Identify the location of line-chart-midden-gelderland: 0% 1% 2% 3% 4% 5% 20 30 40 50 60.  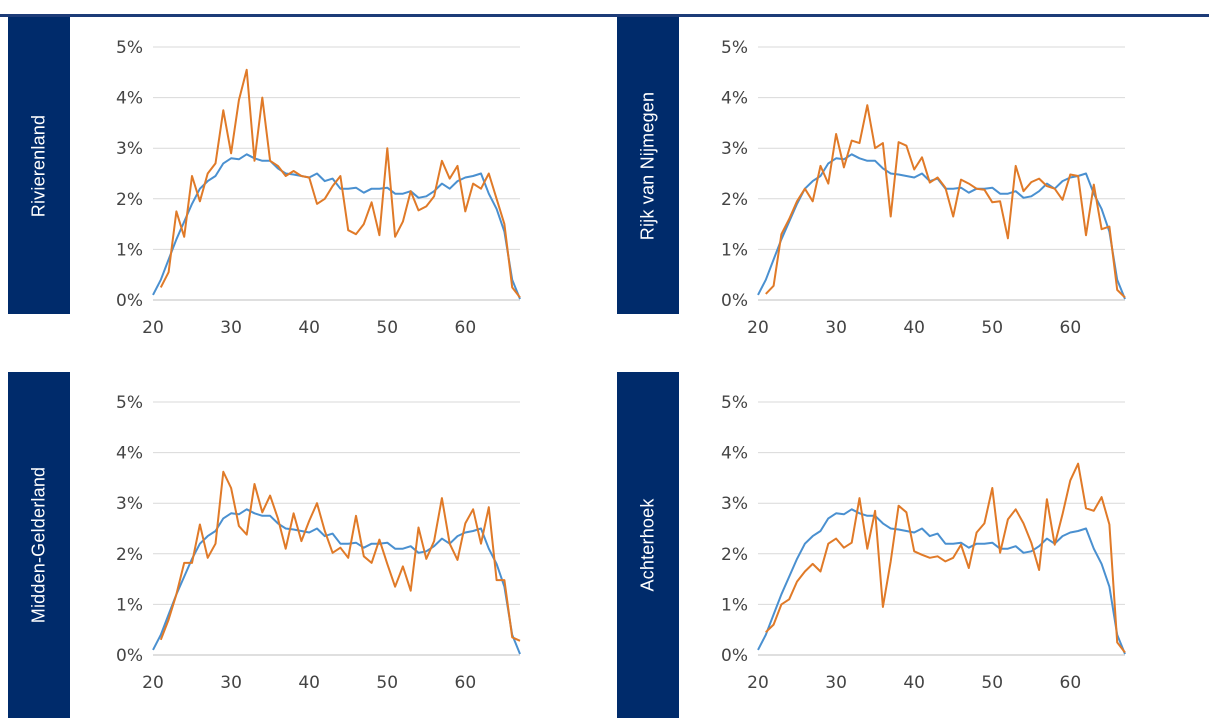
(318, 543).